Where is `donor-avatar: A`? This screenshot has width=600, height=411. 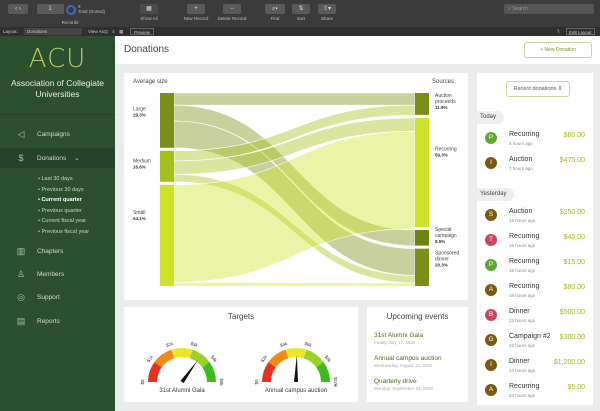
donor-avatar: A is located at coordinates (491, 390).